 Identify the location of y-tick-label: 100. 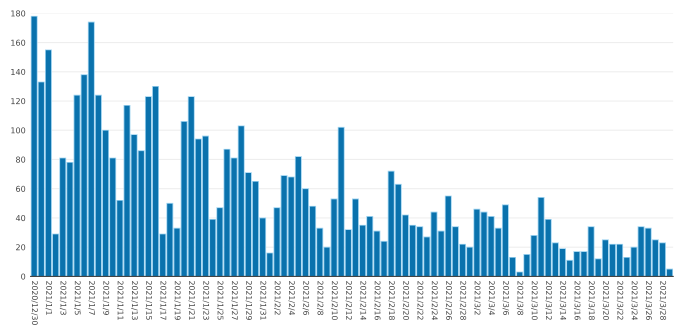
(18, 130).